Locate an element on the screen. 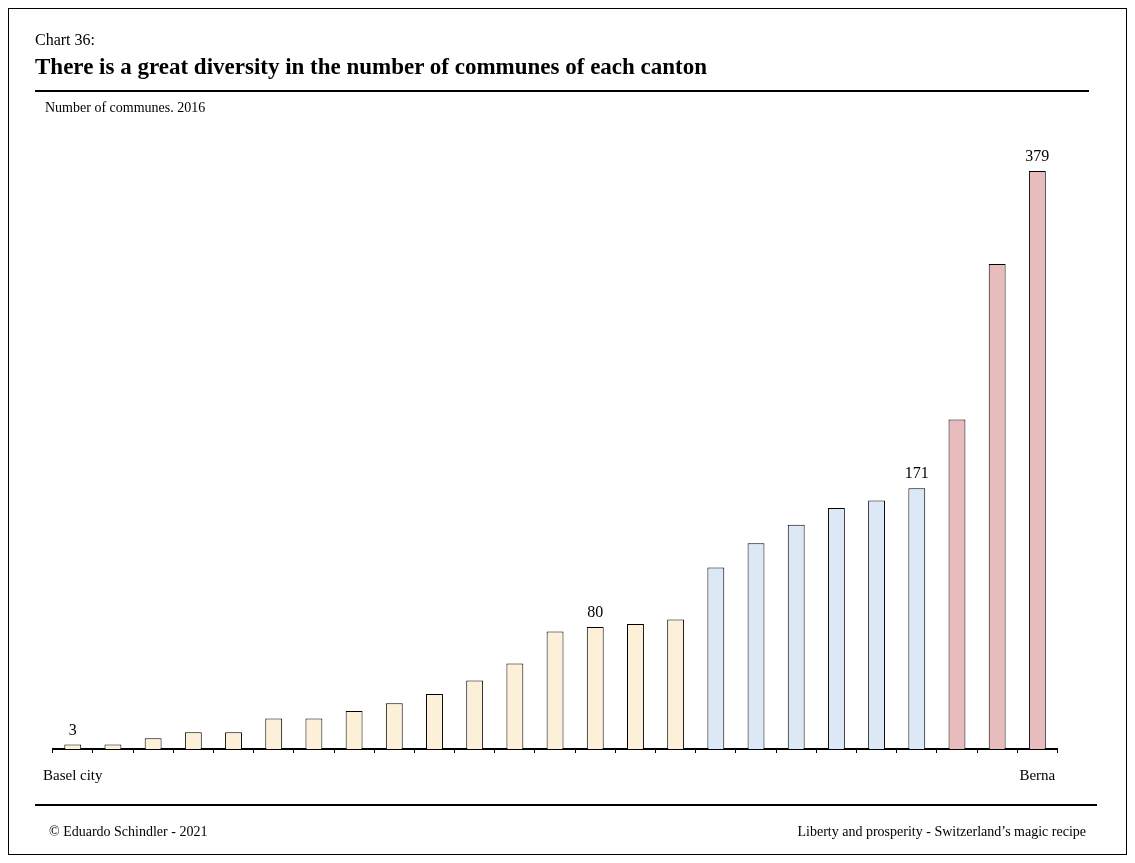 The width and height of the screenshot is (1135, 863). chart-subtitle: Number of communes. 2016 is located at coordinates (125, 108).